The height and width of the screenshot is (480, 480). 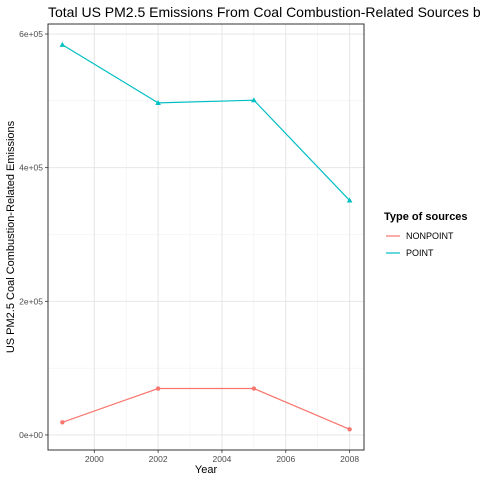 What do you see at coordinates (158, 459) in the screenshot?
I see `x-tick-label: 2002` at bounding box center [158, 459].